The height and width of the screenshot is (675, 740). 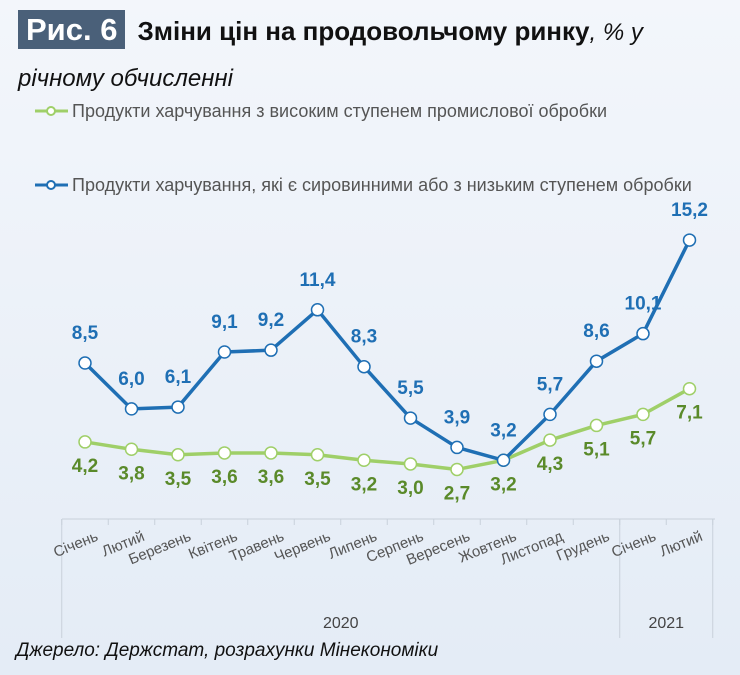 I want to click on data-label: 3,9, so click(x=457, y=417).